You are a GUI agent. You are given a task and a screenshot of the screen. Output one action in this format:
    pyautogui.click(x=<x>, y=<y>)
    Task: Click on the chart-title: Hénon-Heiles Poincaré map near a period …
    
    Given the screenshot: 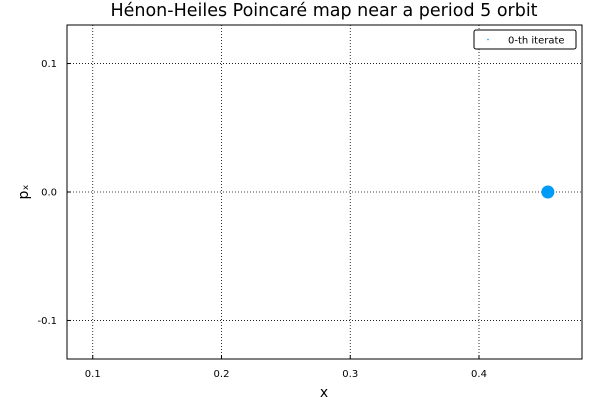 What is the action you would take?
    pyautogui.click(x=323, y=11)
    